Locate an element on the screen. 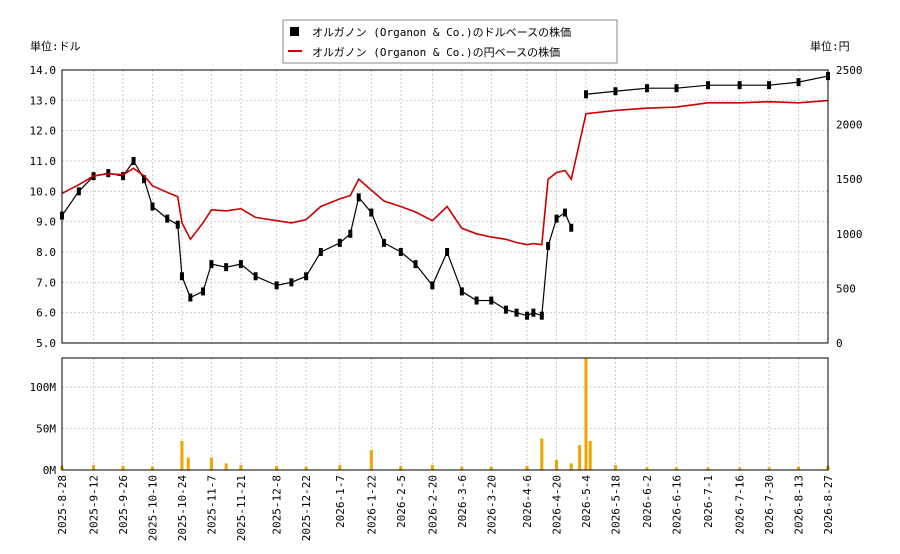 This screenshot has width=900, height=554. x-tick-label: 2026-5-18 is located at coordinates (615, 505).